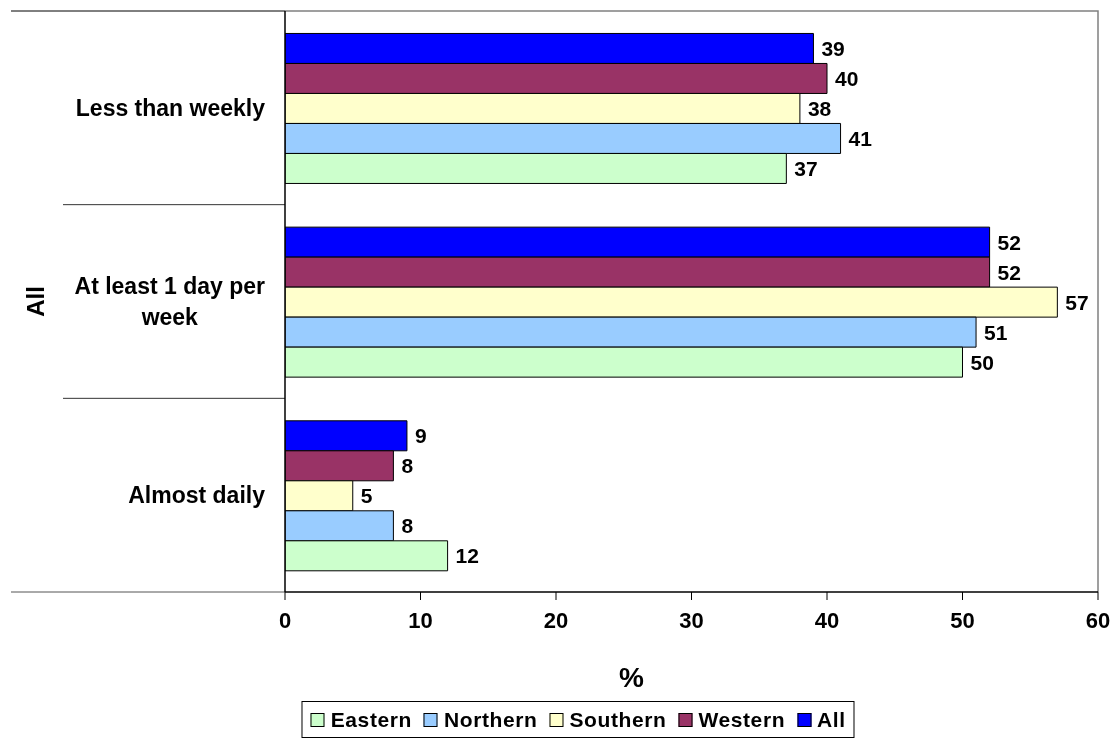 The image size is (1112, 740). I want to click on legend-label: Northern, so click(490, 719).